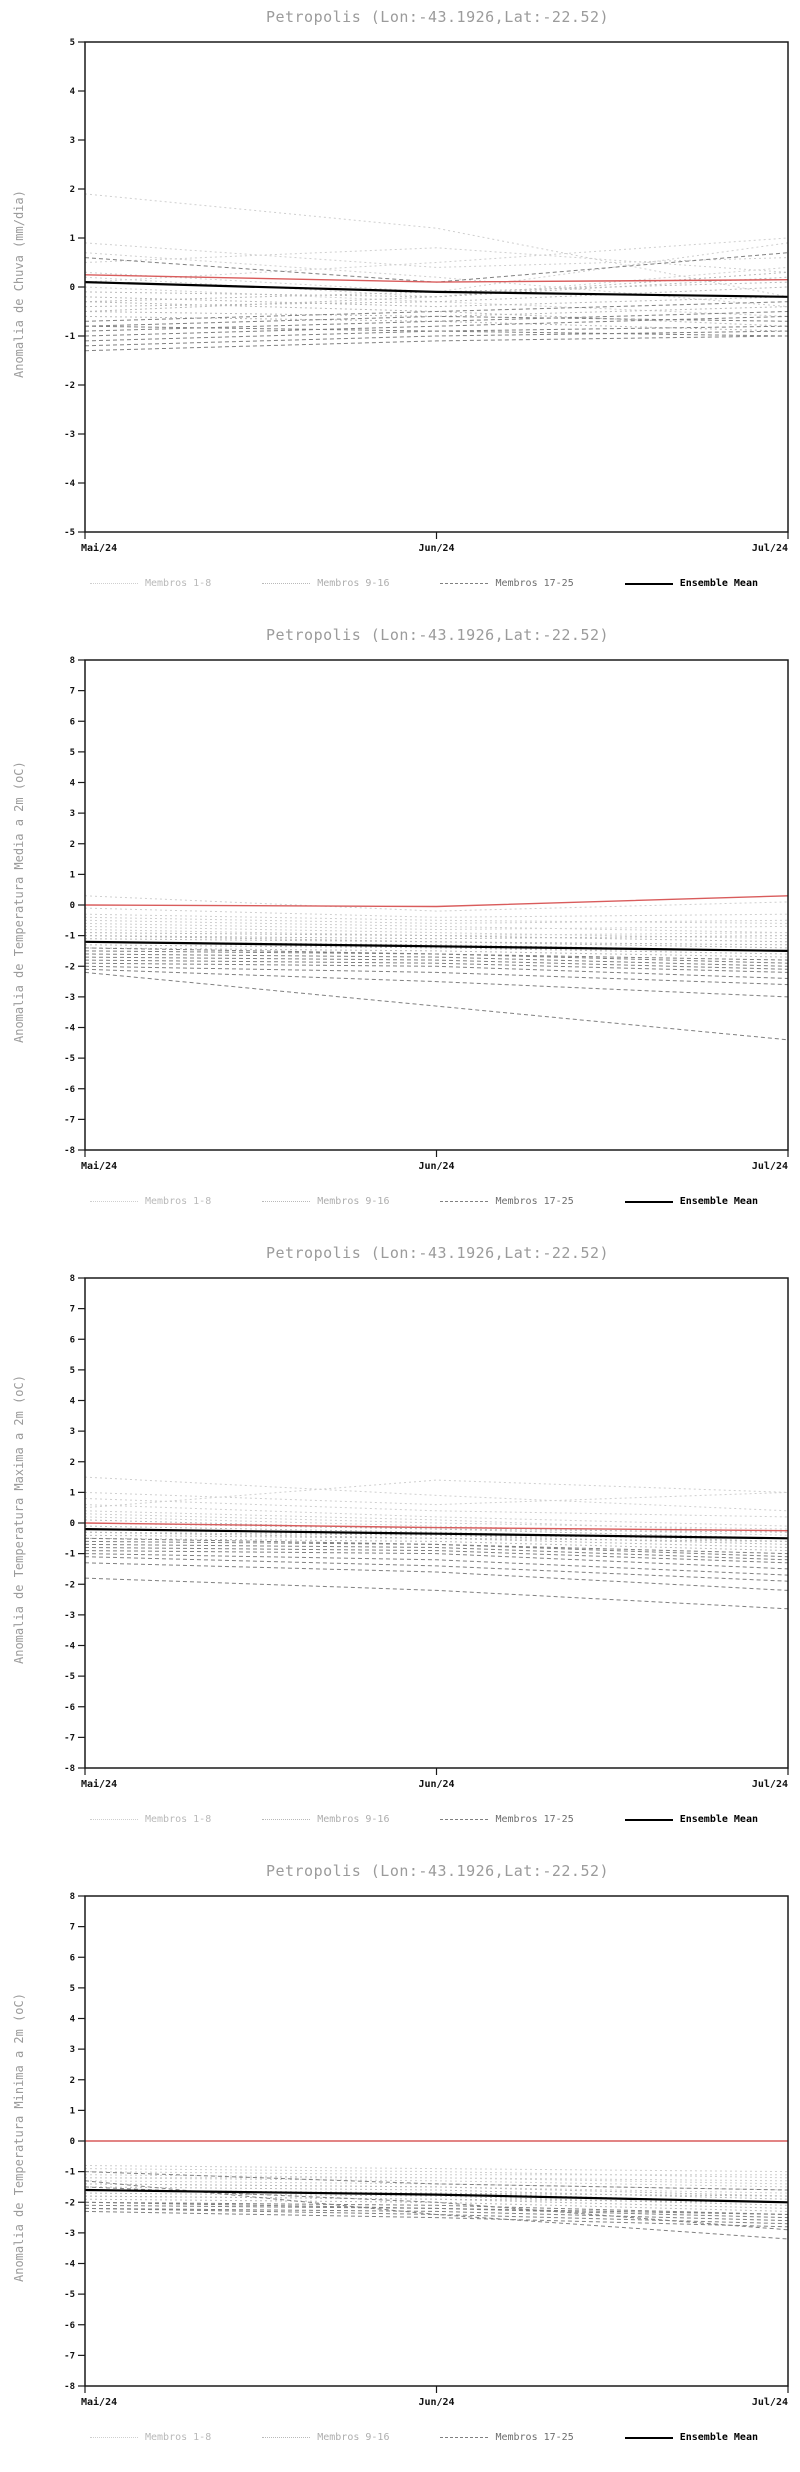 The height and width of the screenshot is (2472, 800). I want to click on x-tick-label: Mai/24, so click(99, 1784).